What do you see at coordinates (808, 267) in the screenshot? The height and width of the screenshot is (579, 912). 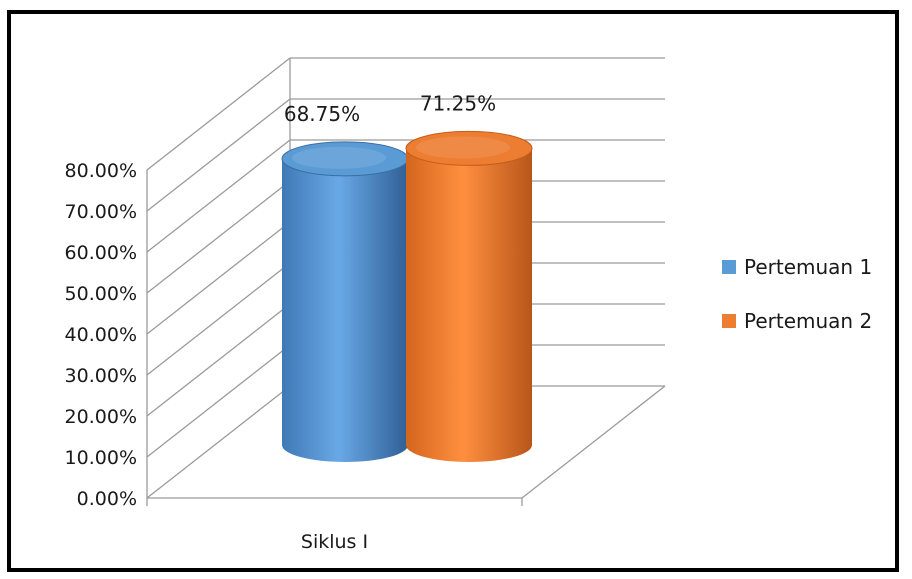 I see `legend-label: Pertemuan 1` at bounding box center [808, 267].